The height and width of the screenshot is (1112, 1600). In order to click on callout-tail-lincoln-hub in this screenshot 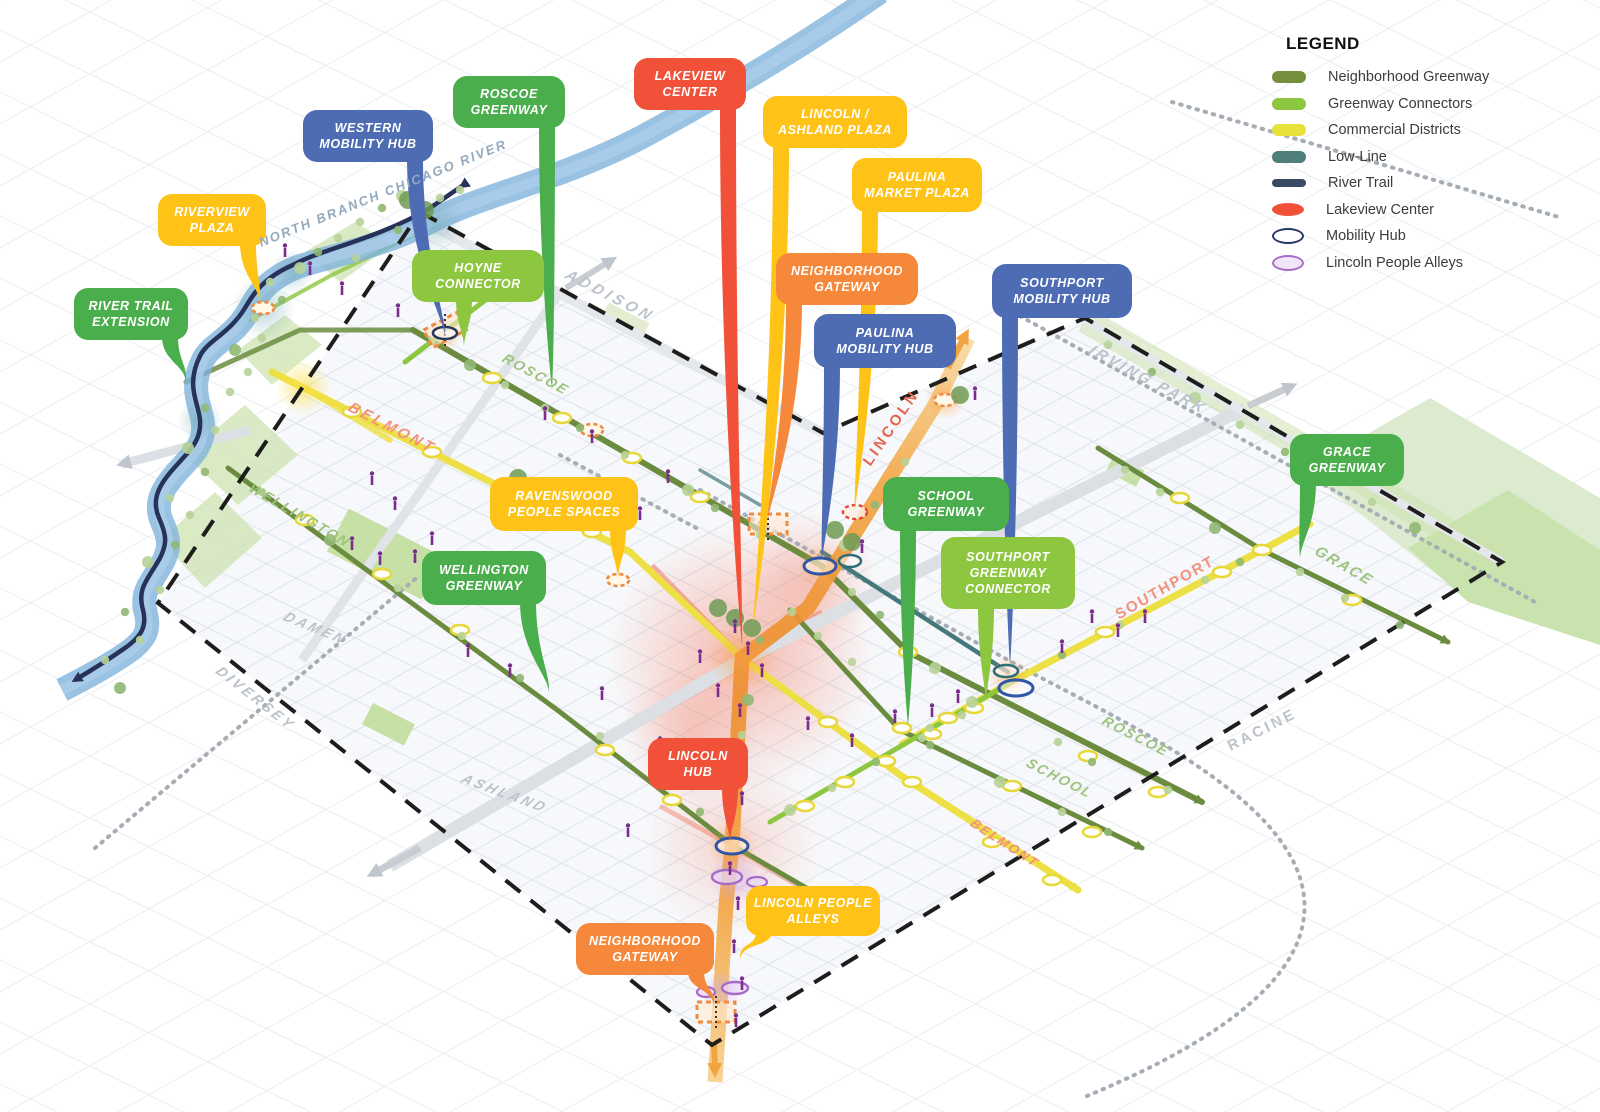, I will do `click(730, 814)`.